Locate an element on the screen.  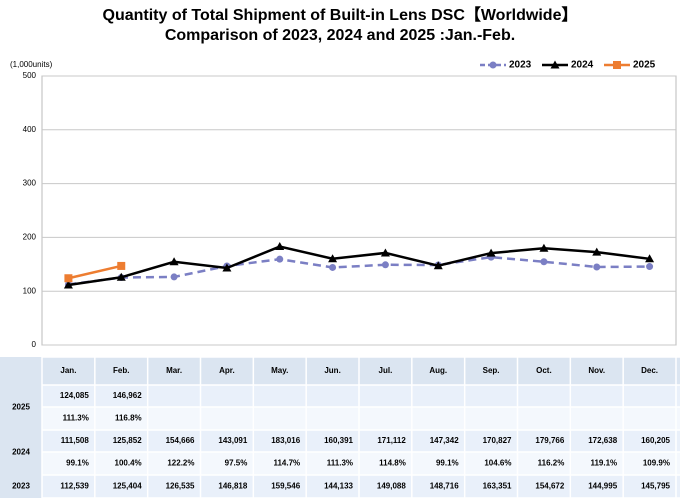
table-cell: 112,539 is located at coordinates (74, 486).